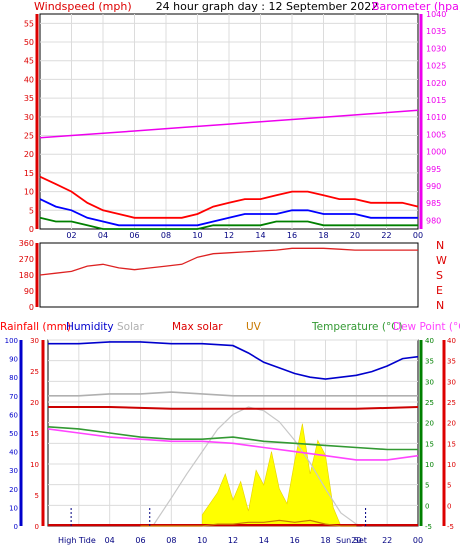  Describe the element at coordinates (449, 486) in the screenshot. I see `dewpoint-tick-label: 5` at that location.